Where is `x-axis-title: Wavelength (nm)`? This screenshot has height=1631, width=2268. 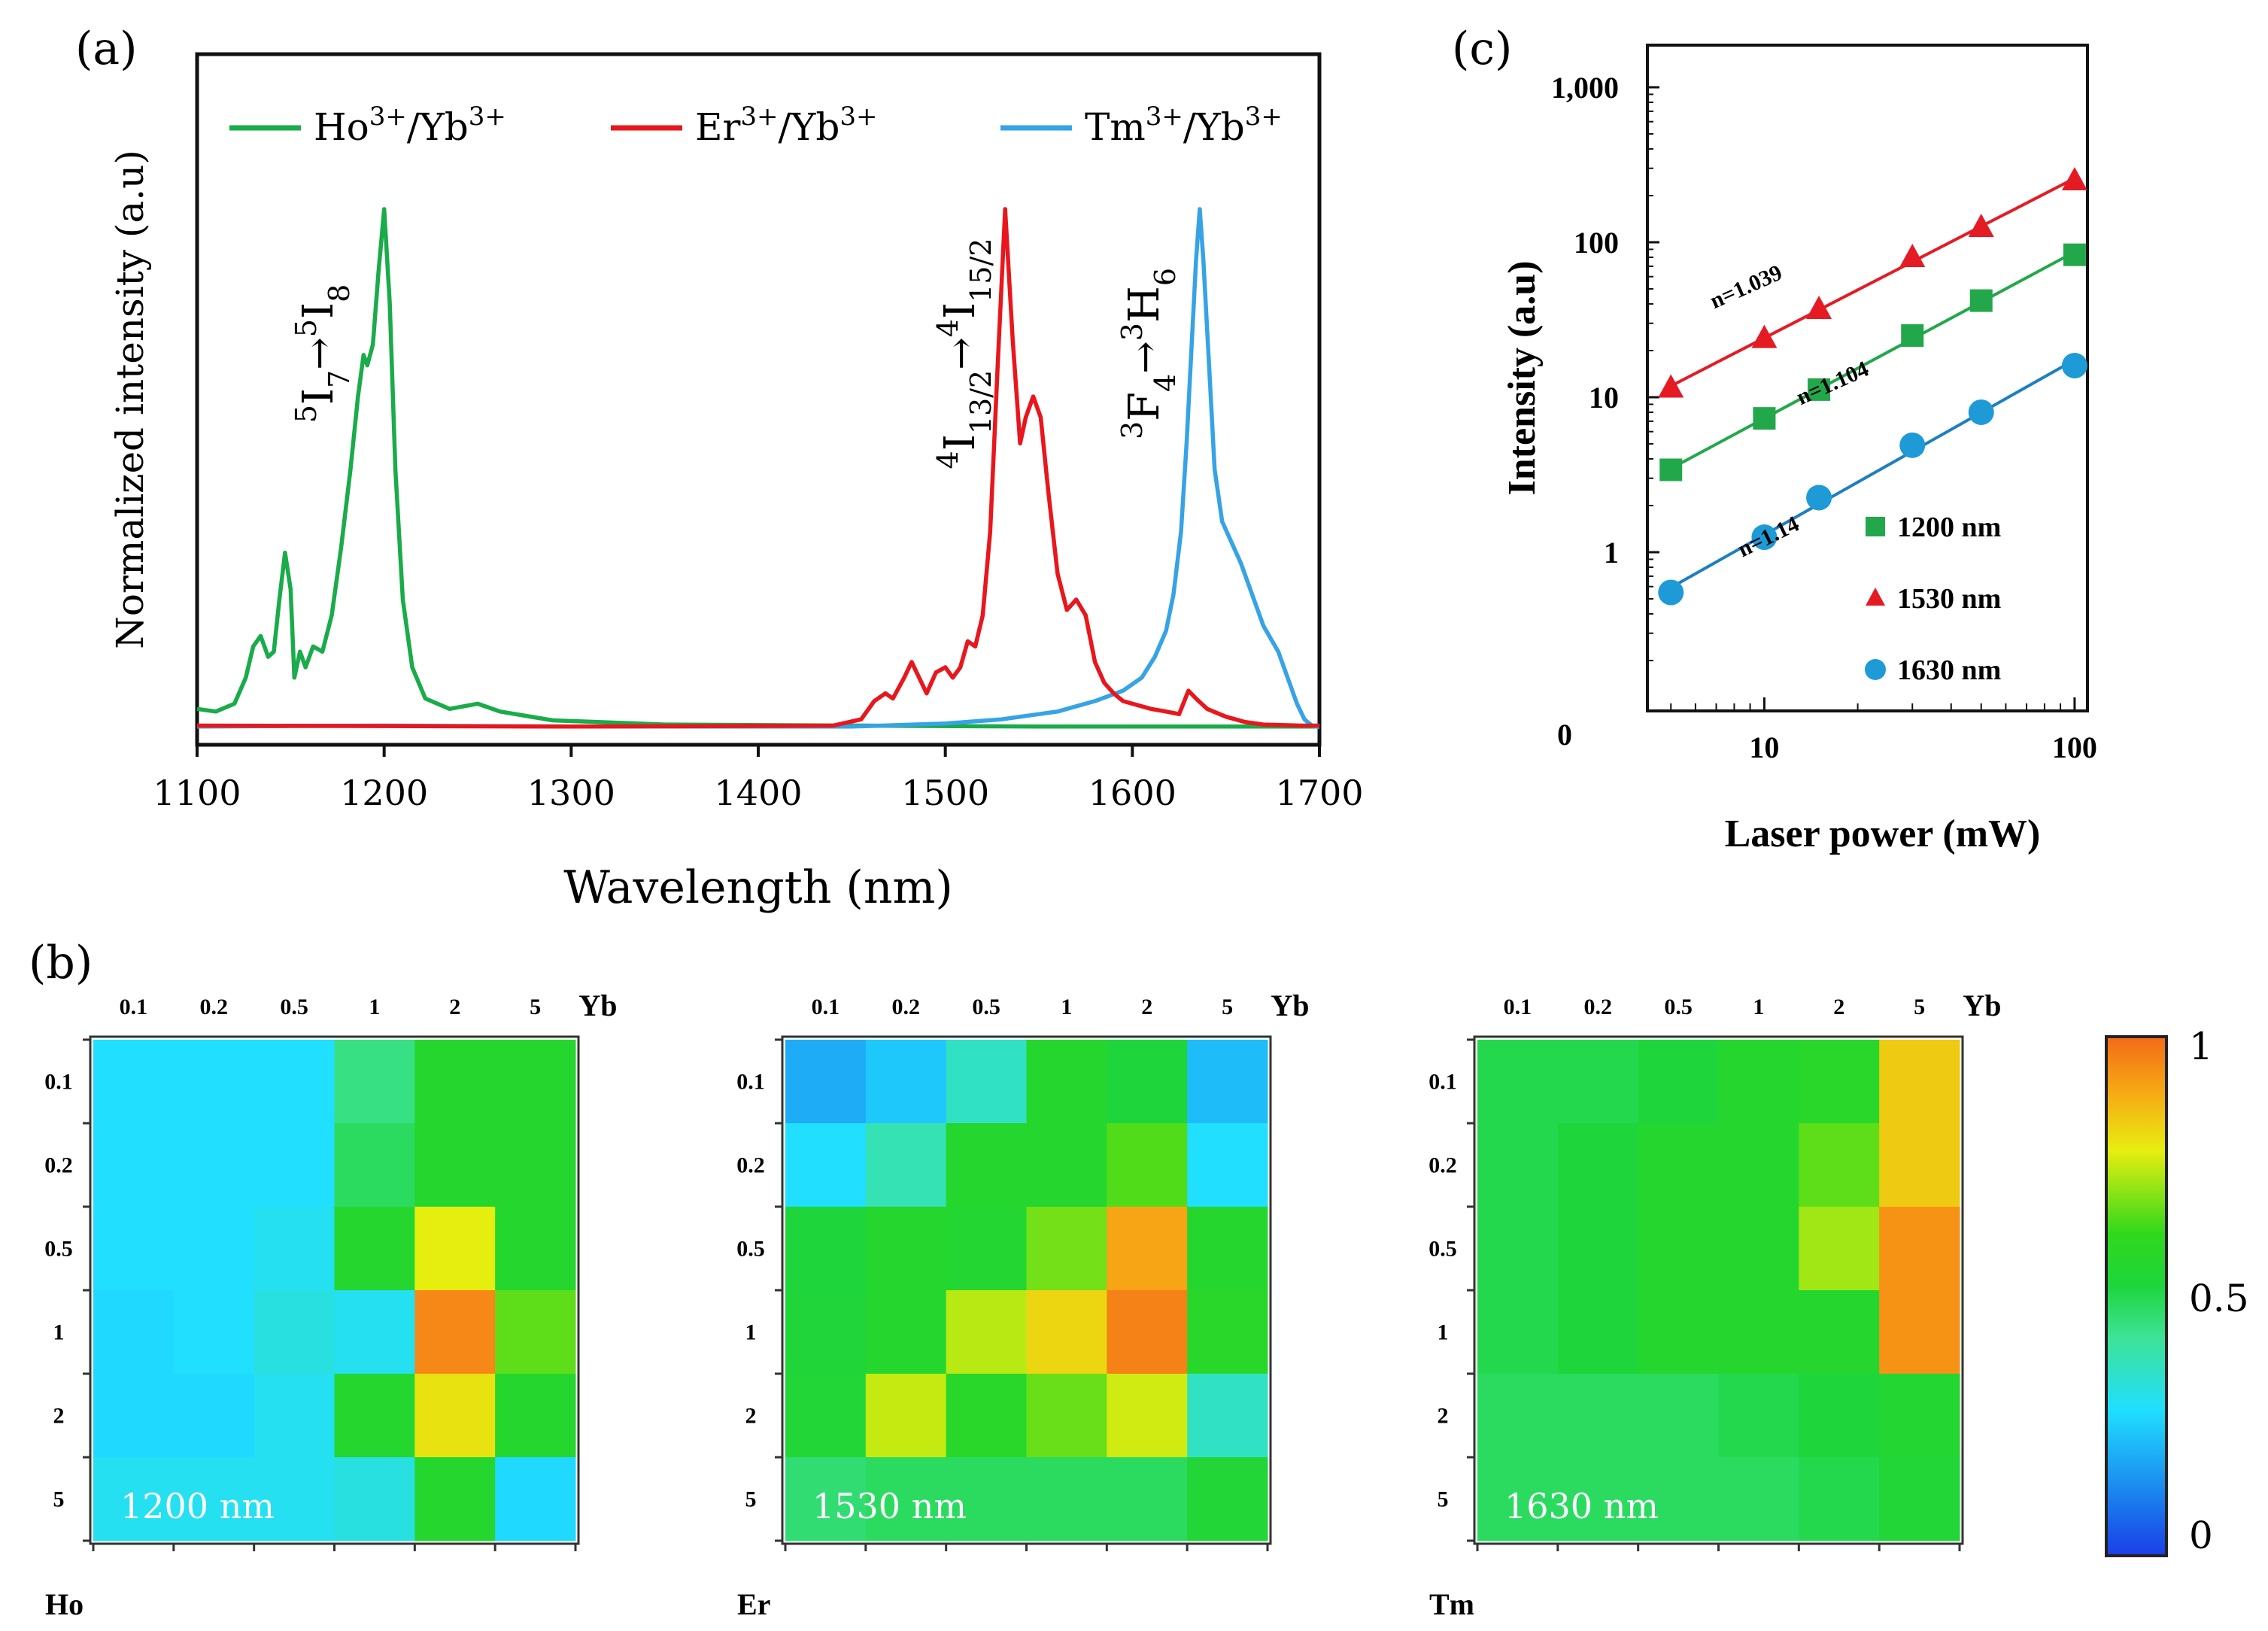 x-axis-title: Wavelength (nm) is located at coordinates (758, 888).